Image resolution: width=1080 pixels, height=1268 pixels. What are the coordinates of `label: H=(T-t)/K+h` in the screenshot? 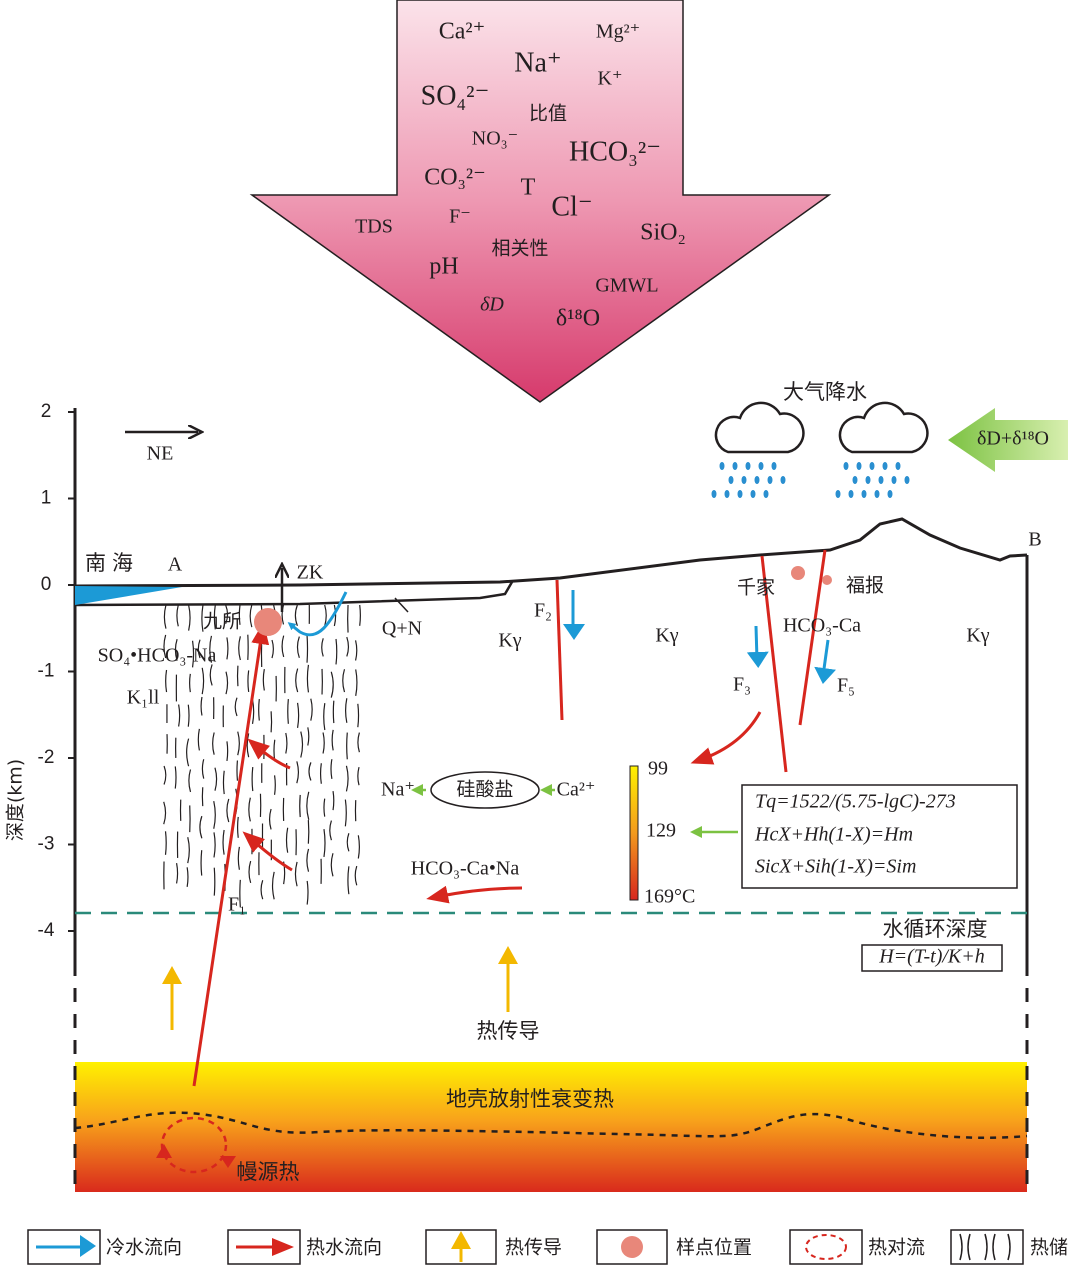 It's located at (931, 957).